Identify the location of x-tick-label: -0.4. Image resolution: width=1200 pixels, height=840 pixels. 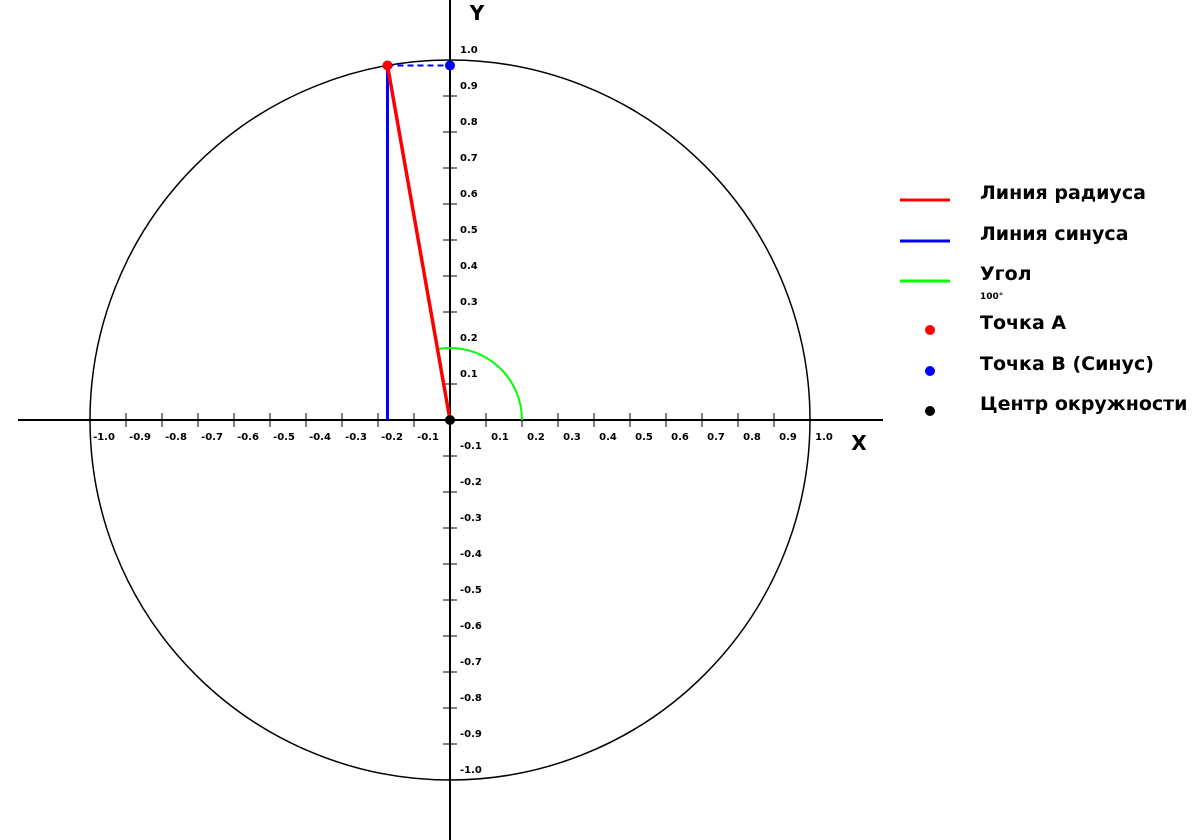
(320, 437).